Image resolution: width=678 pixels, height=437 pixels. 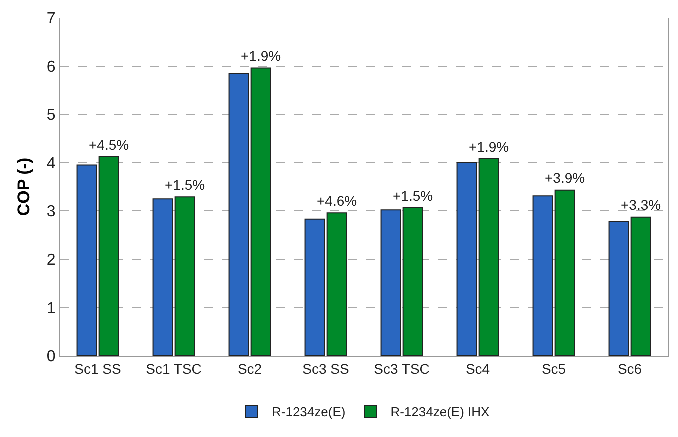 I want to click on annotation: +3.9%, so click(x=565, y=178).